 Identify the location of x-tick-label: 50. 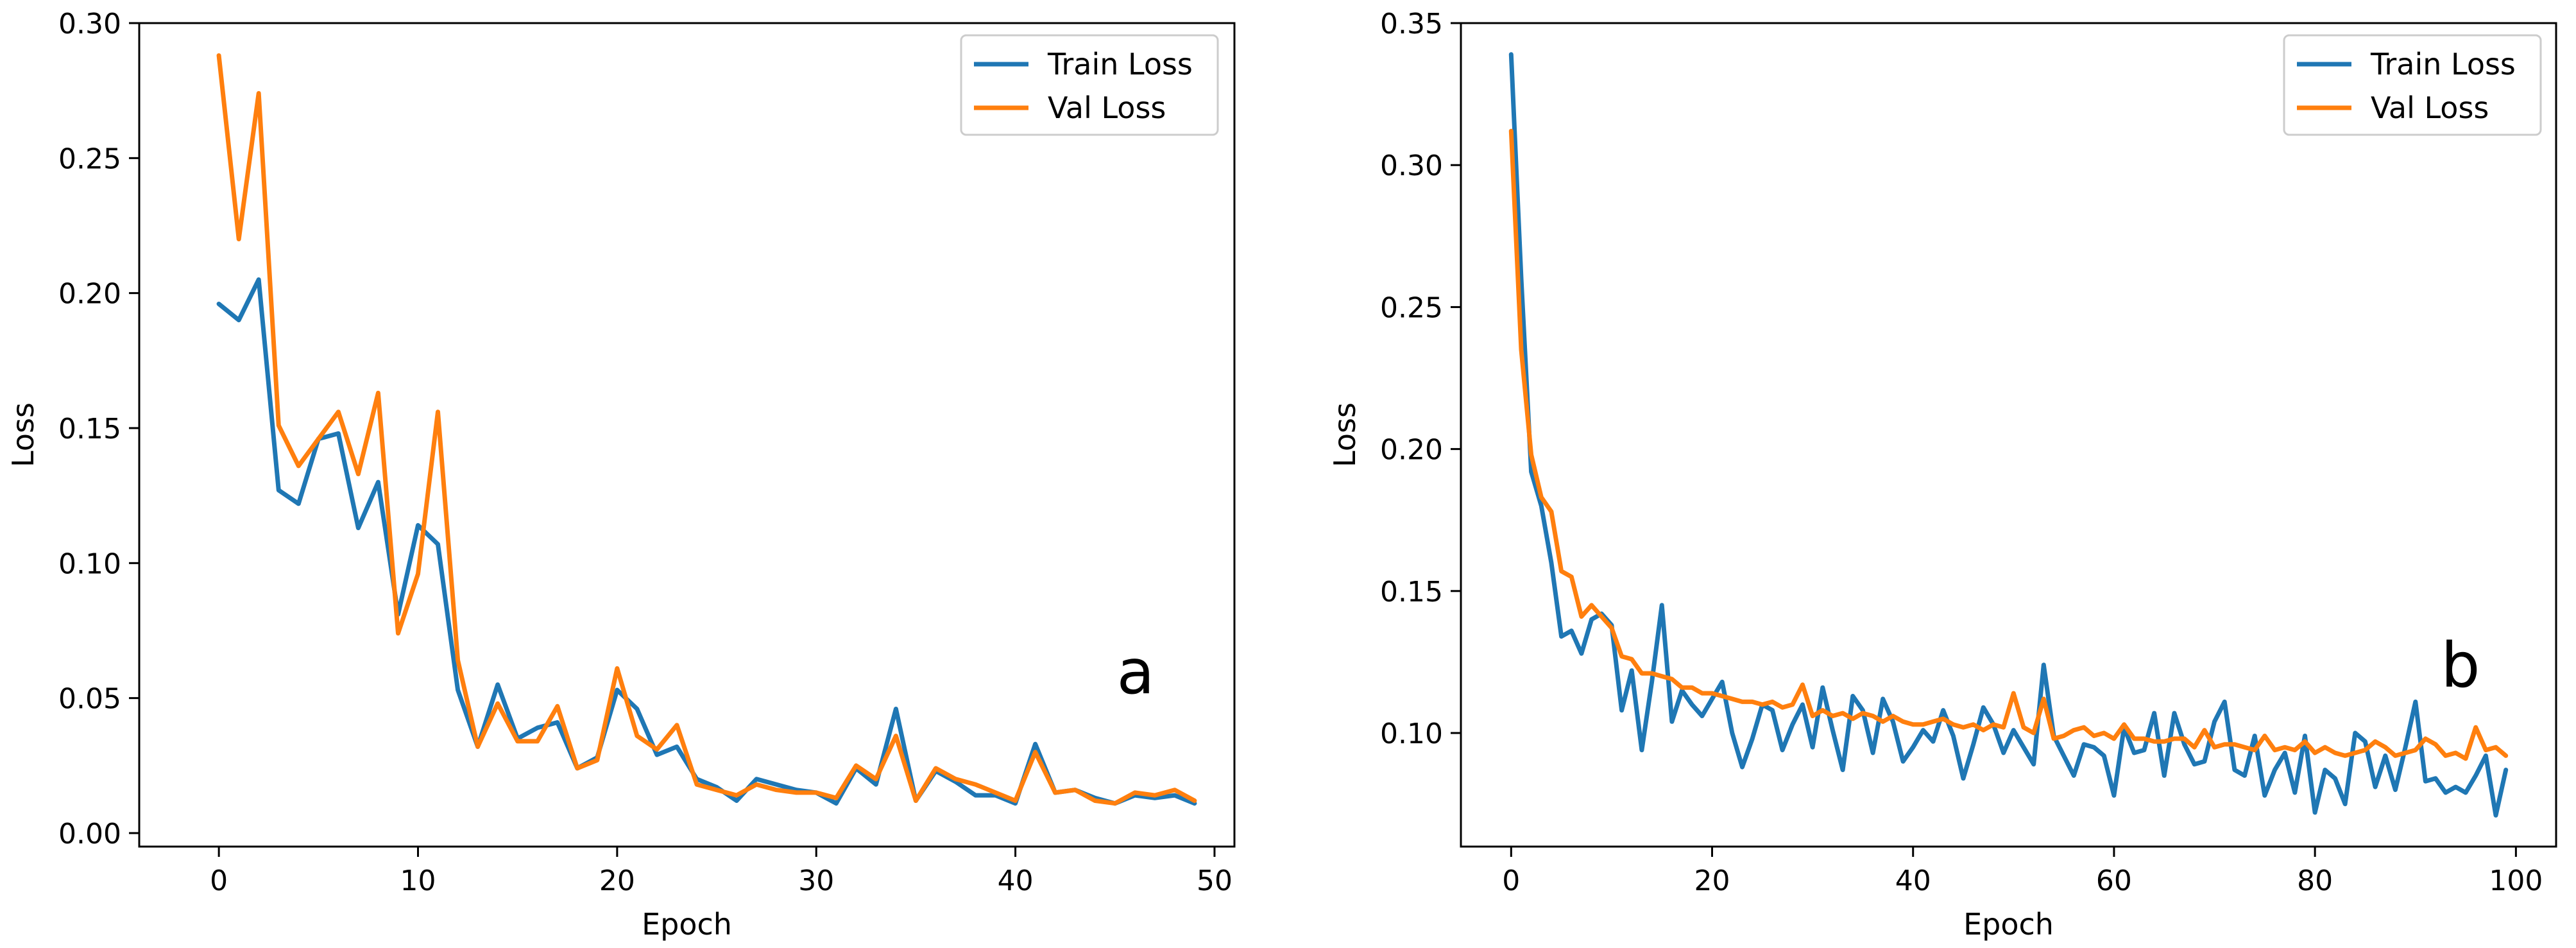
(1215, 881).